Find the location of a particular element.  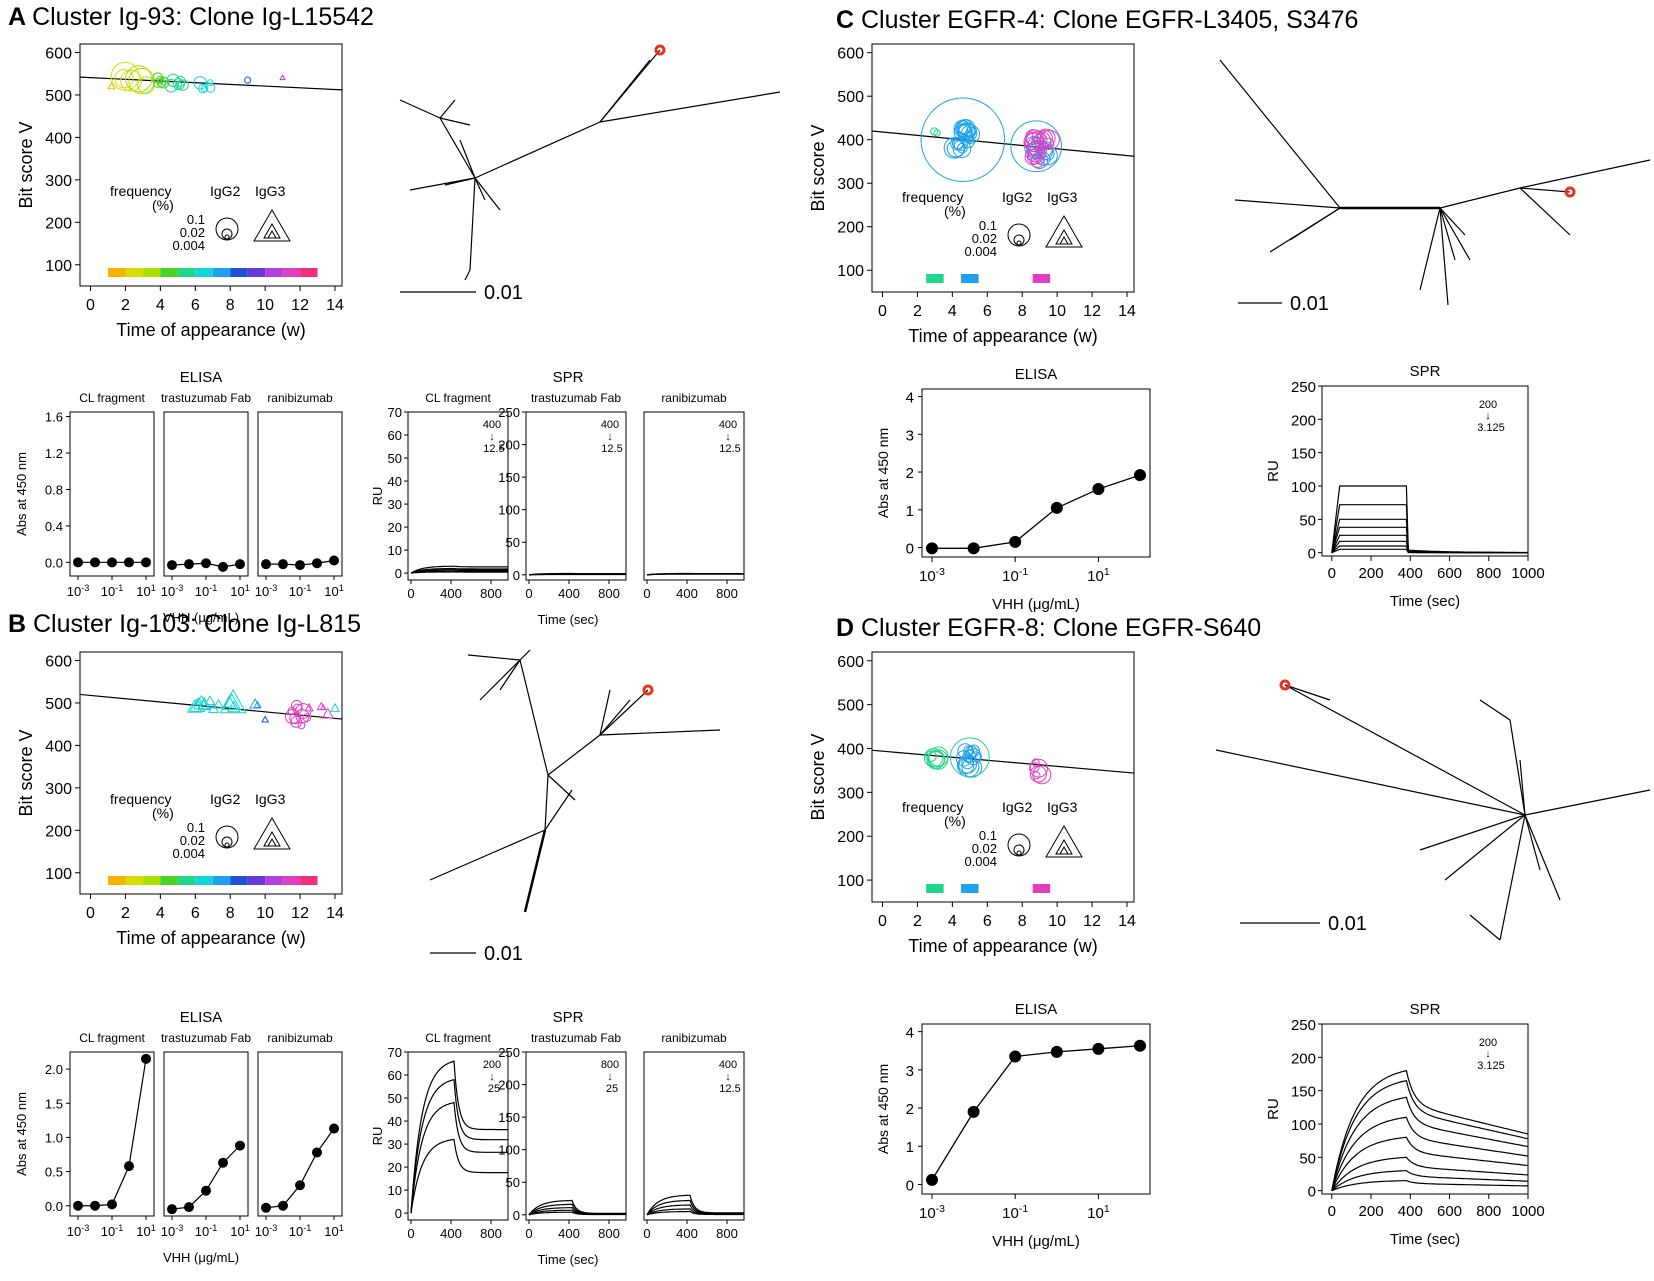

scatter-xtick-label-D: 4 is located at coordinates (952, 921).